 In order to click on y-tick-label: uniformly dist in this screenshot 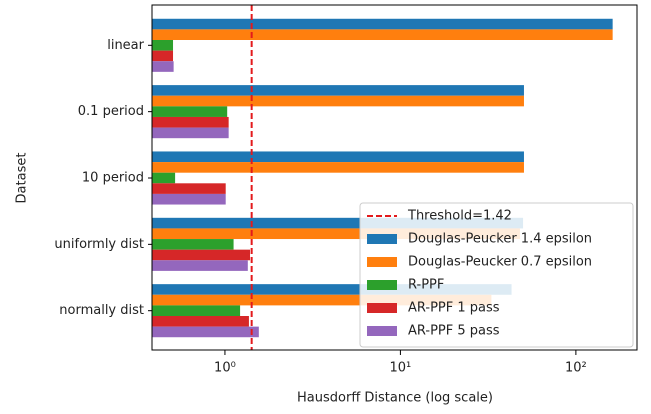, I will do `click(99, 244)`.